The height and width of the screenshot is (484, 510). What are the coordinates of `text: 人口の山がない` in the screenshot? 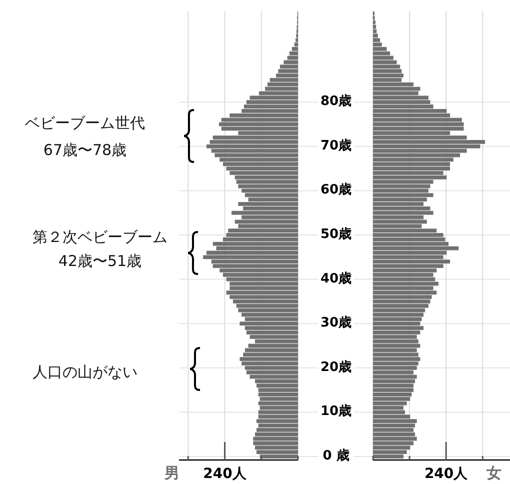 It's located at (85, 372).